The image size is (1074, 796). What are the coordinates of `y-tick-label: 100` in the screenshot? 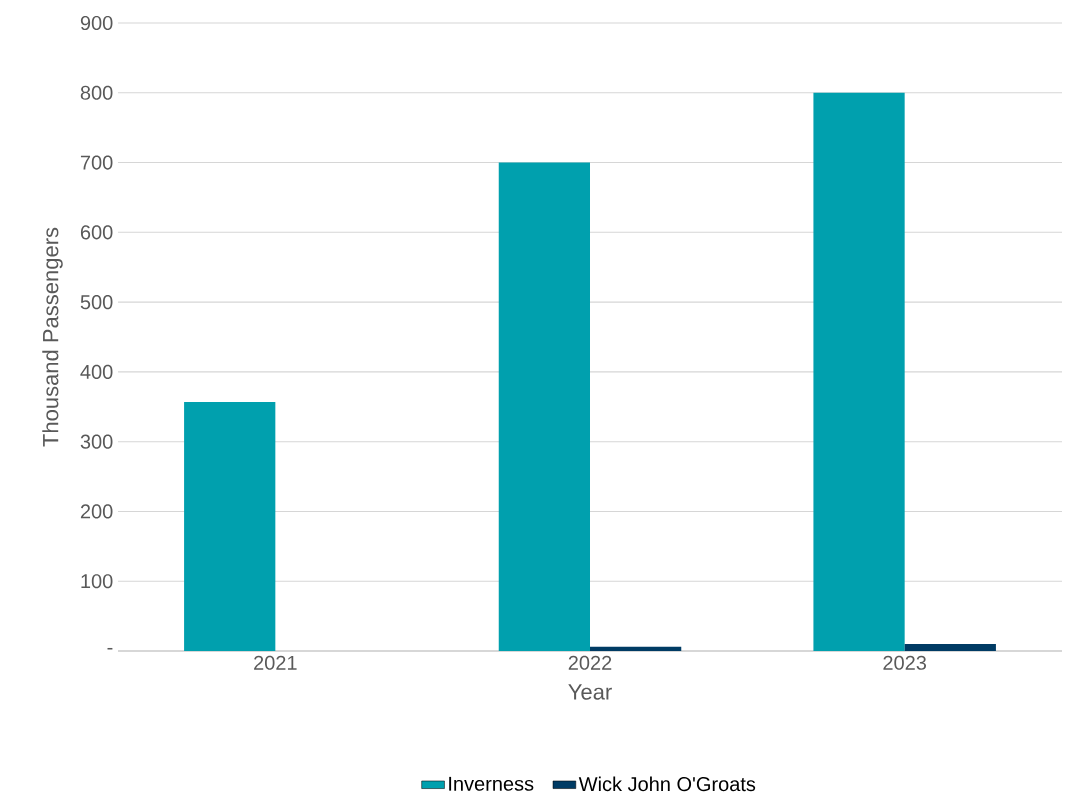 It's located at (97, 581).